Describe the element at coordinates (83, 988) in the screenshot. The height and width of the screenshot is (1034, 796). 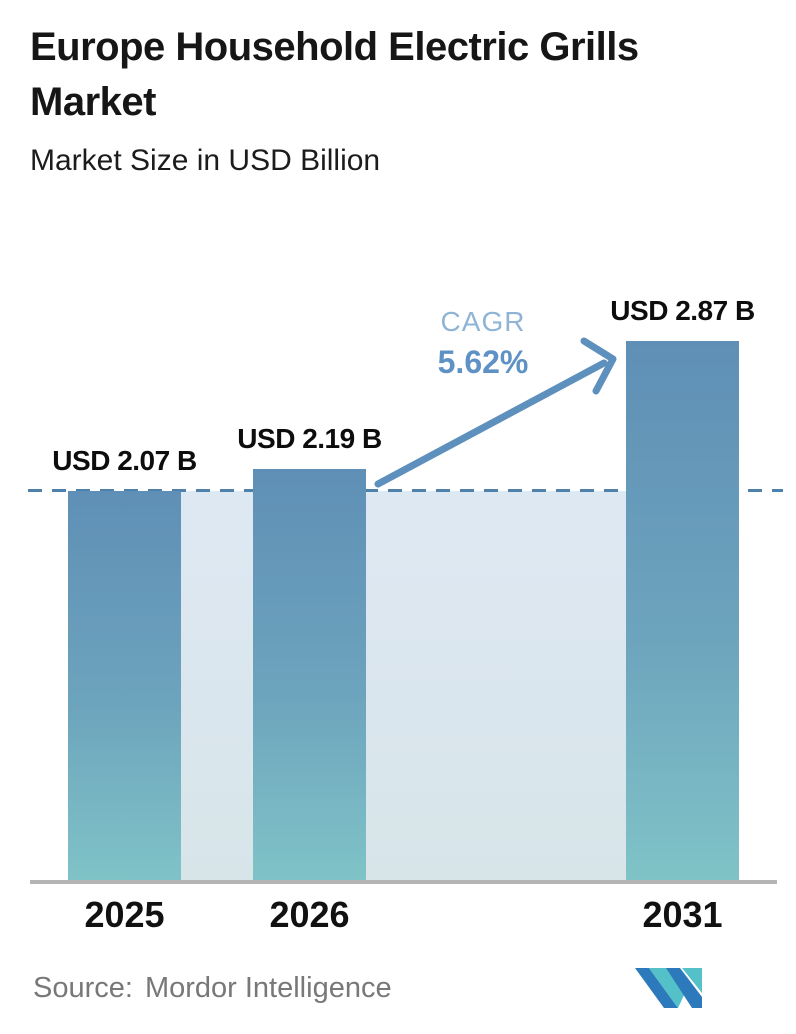
I see `source-label: Source:` at that location.